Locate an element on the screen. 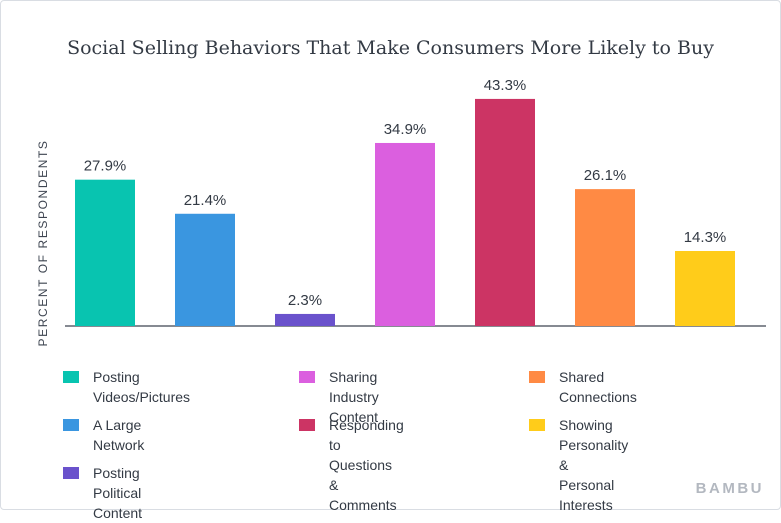 This screenshot has height=523, width=781. brand-logo: BAMBU is located at coordinates (729, 488).